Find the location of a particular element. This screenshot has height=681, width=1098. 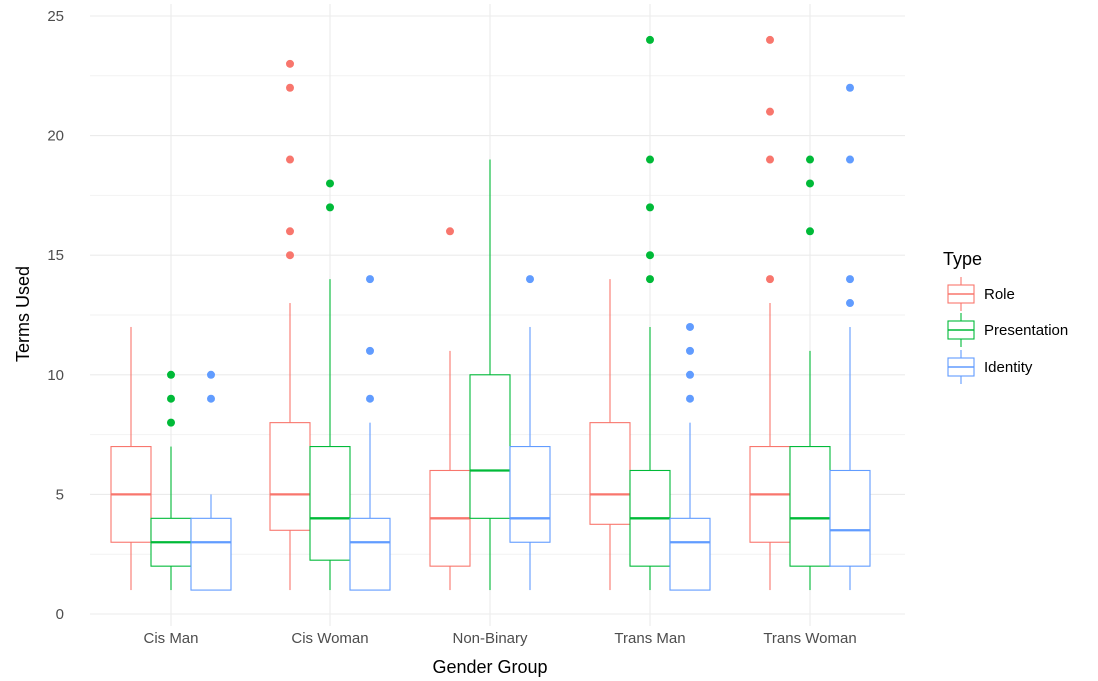

y-axis-title: Terms Used is located at coordinates (23, 314).